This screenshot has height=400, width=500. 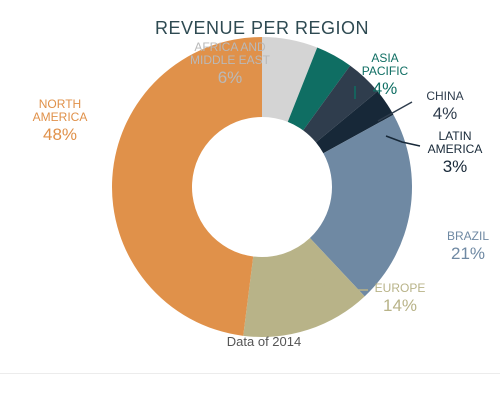 What do you see at coordinates (468, 236) in the screenshot?
I see `slice-label-name: BRAZIL` at bounding box center [468, 236].